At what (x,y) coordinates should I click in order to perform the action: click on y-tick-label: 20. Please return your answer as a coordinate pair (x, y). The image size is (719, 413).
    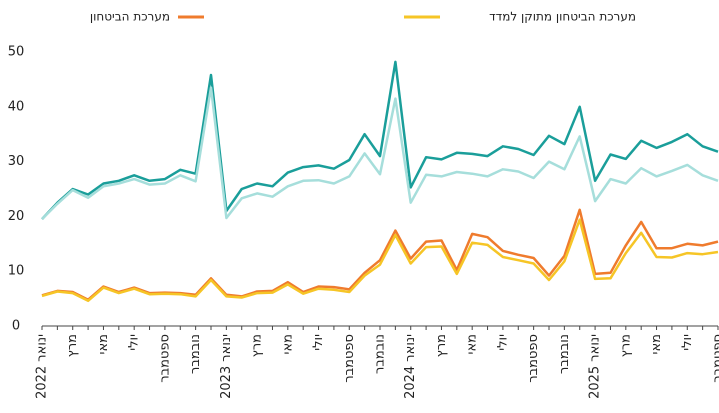
    Looking at the image, I should click on (16, 216).